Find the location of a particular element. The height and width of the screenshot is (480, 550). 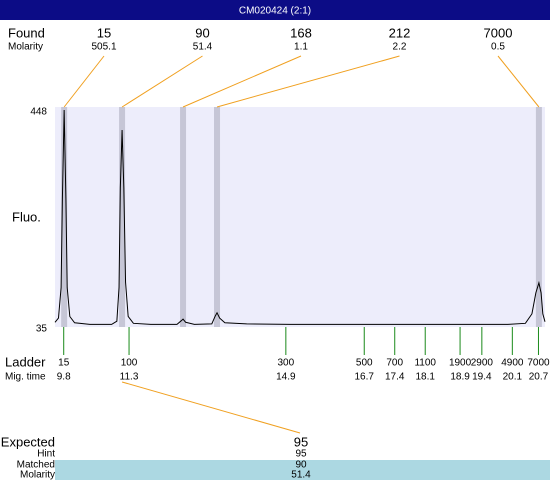

found-molarity: 0.5 is located at coordinates (498, 47).